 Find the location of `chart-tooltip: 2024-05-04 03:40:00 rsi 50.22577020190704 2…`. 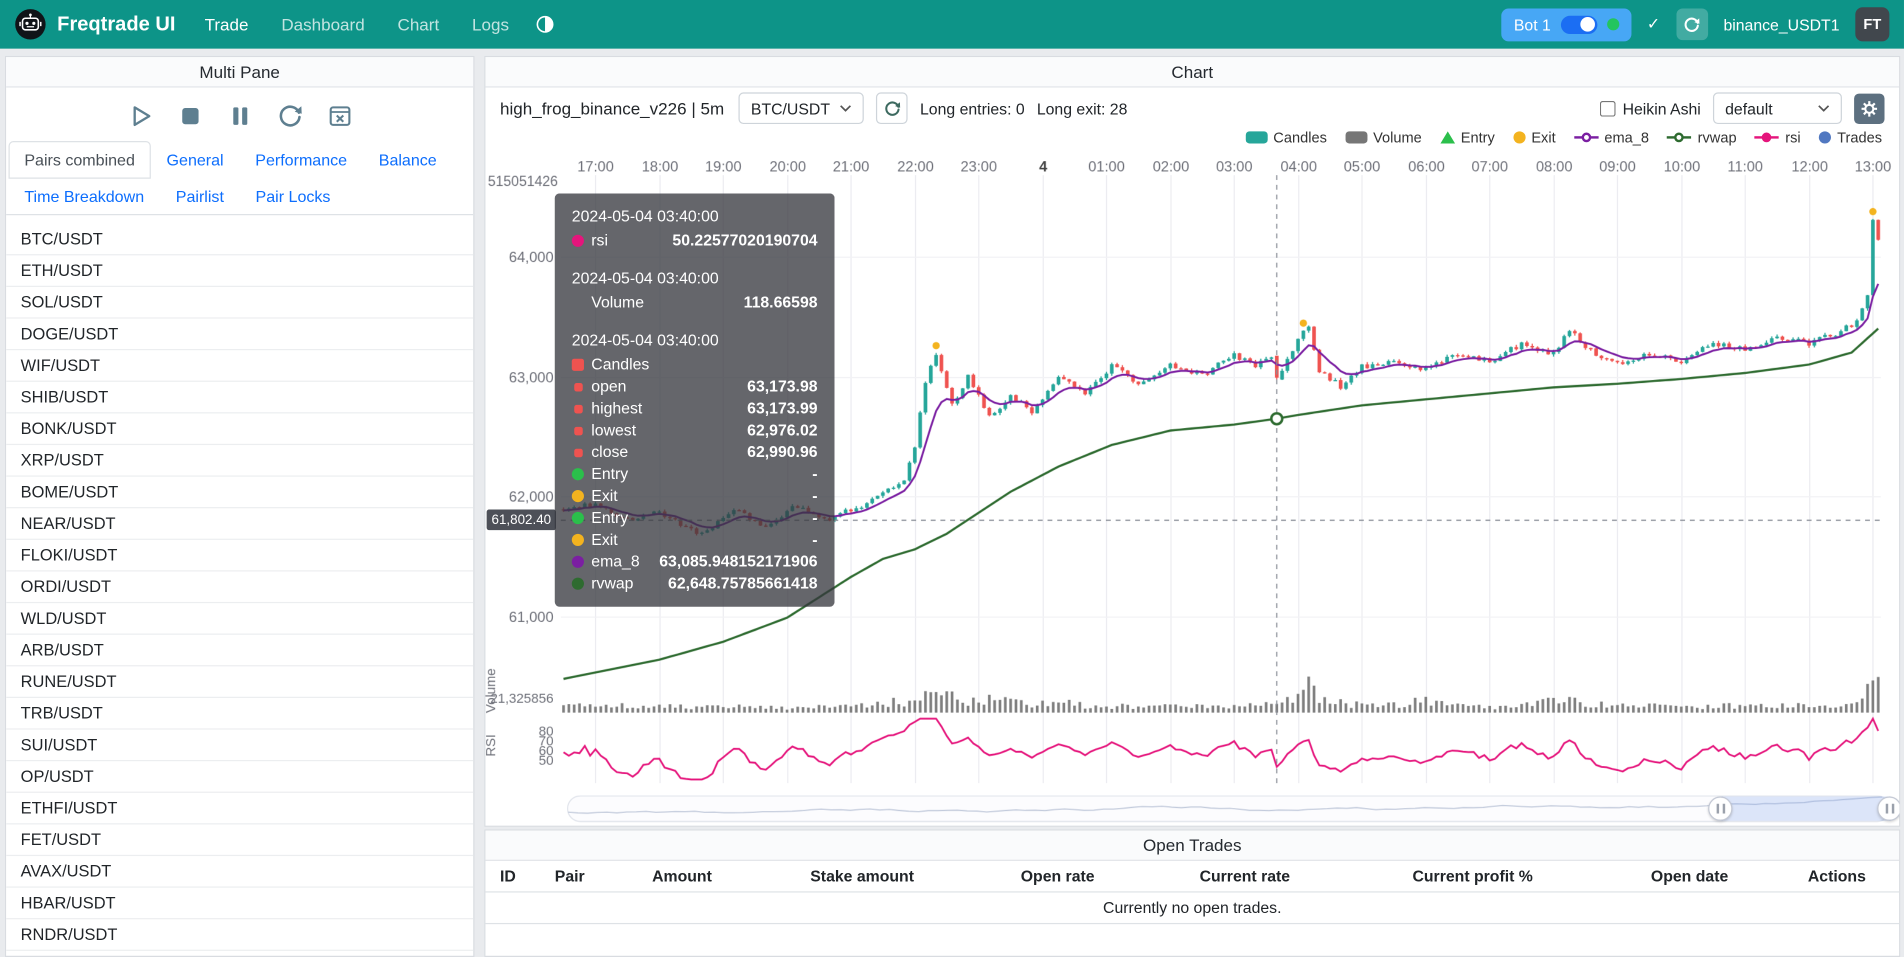

chart-tooltip: 2024-05-04 03:40:00 rsi 50.22577020190704 2… is located at coordinates (694, 400).